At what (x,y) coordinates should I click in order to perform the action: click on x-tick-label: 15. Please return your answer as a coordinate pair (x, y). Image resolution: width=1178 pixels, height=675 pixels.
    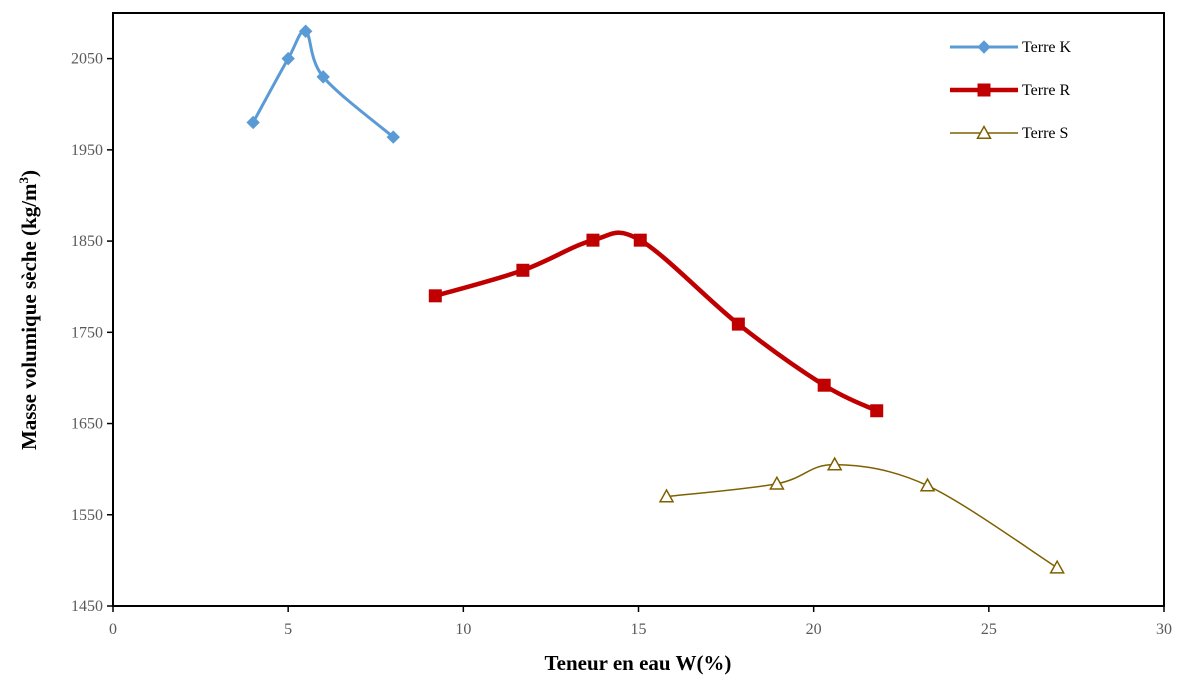
    Looking at the image, I should click on (639, 629).